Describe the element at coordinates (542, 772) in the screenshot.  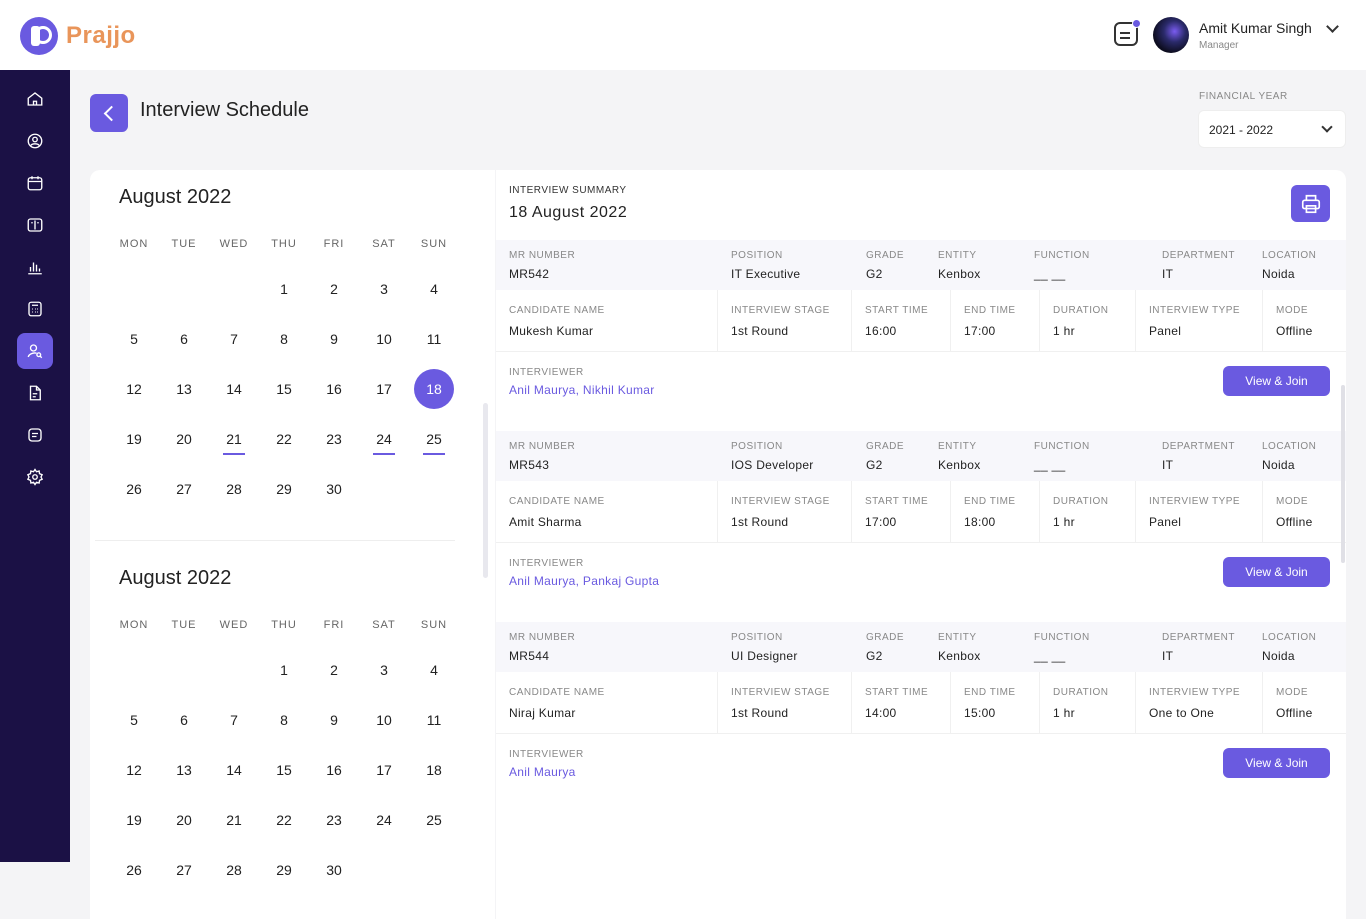
I see `interviewer-names: Anil Maurya` at that location.